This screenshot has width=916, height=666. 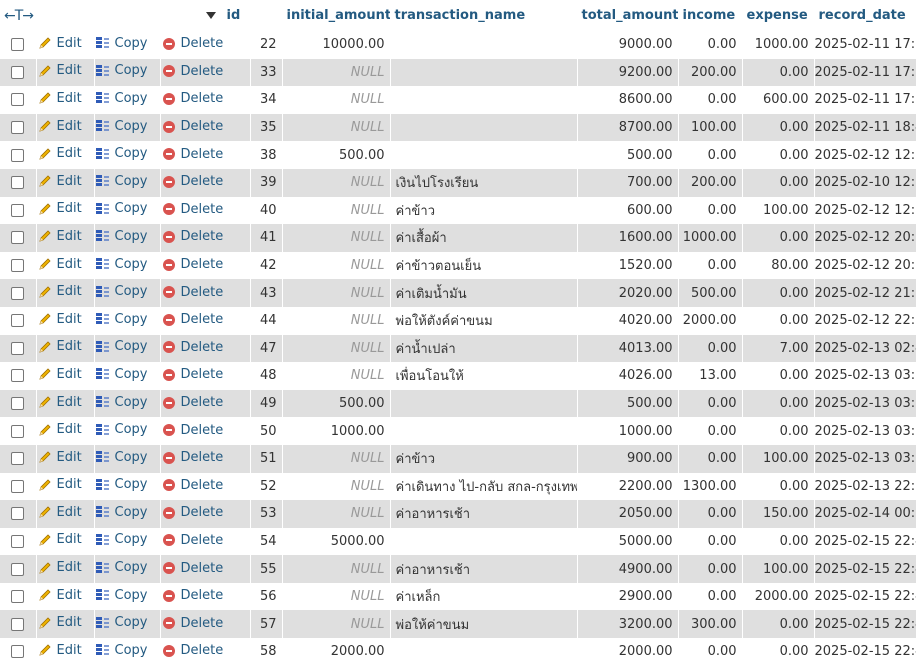 What do you see at coordinates (484, 348) in the screenshot?
I see `cell-transaction-name: ค่าน้ำเปล่า` at bounding box center [484, 348].